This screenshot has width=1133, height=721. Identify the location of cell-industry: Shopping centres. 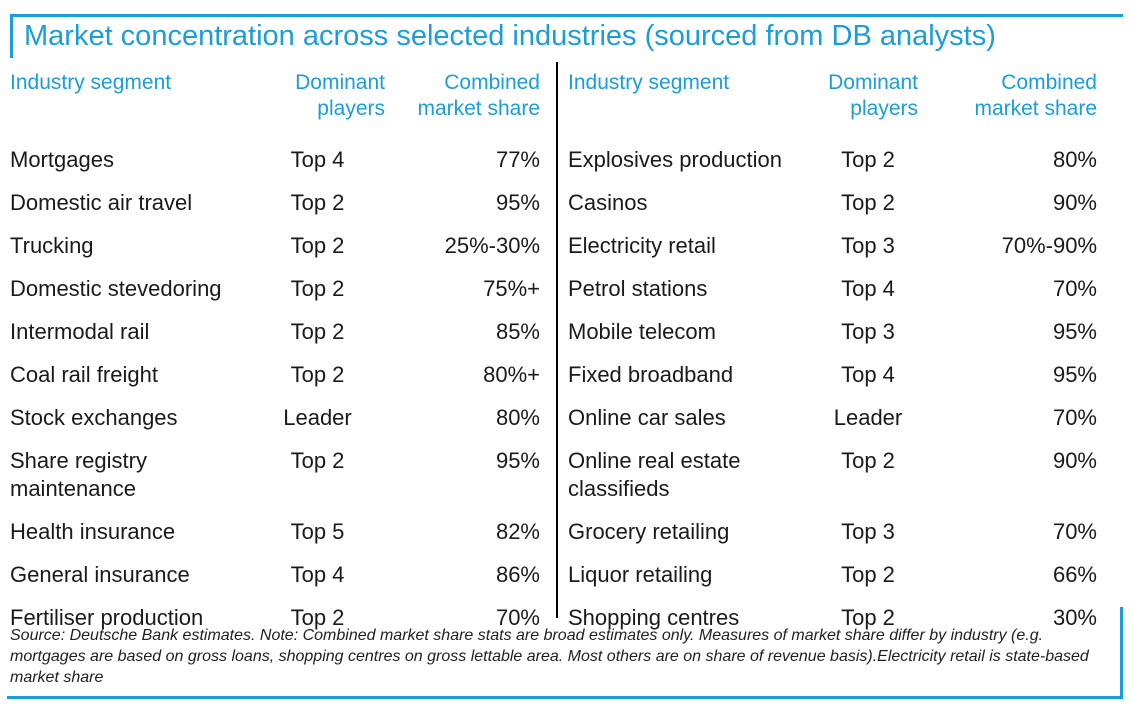
(654, 617).